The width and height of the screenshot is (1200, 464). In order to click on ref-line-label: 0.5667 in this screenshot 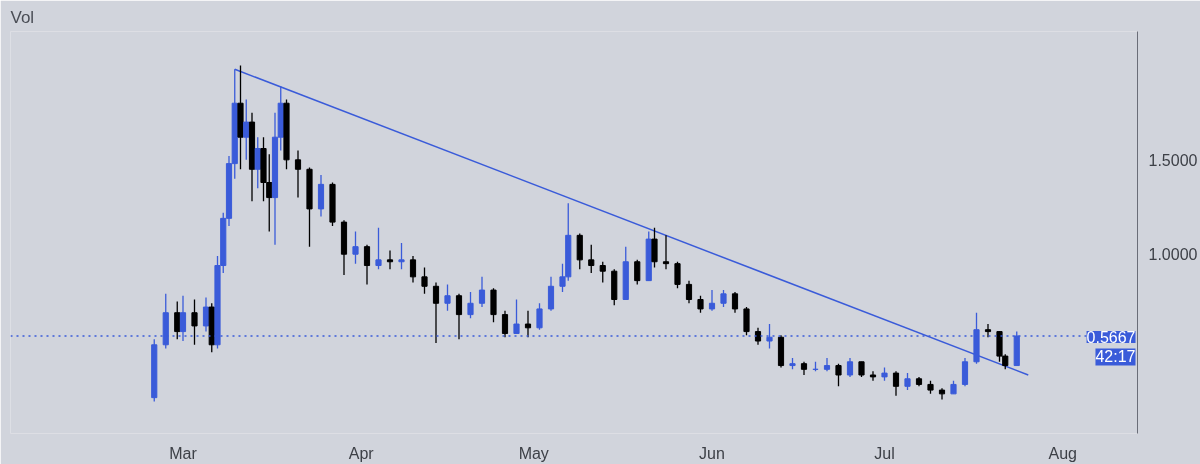, I will do `click(1111, 337)`.